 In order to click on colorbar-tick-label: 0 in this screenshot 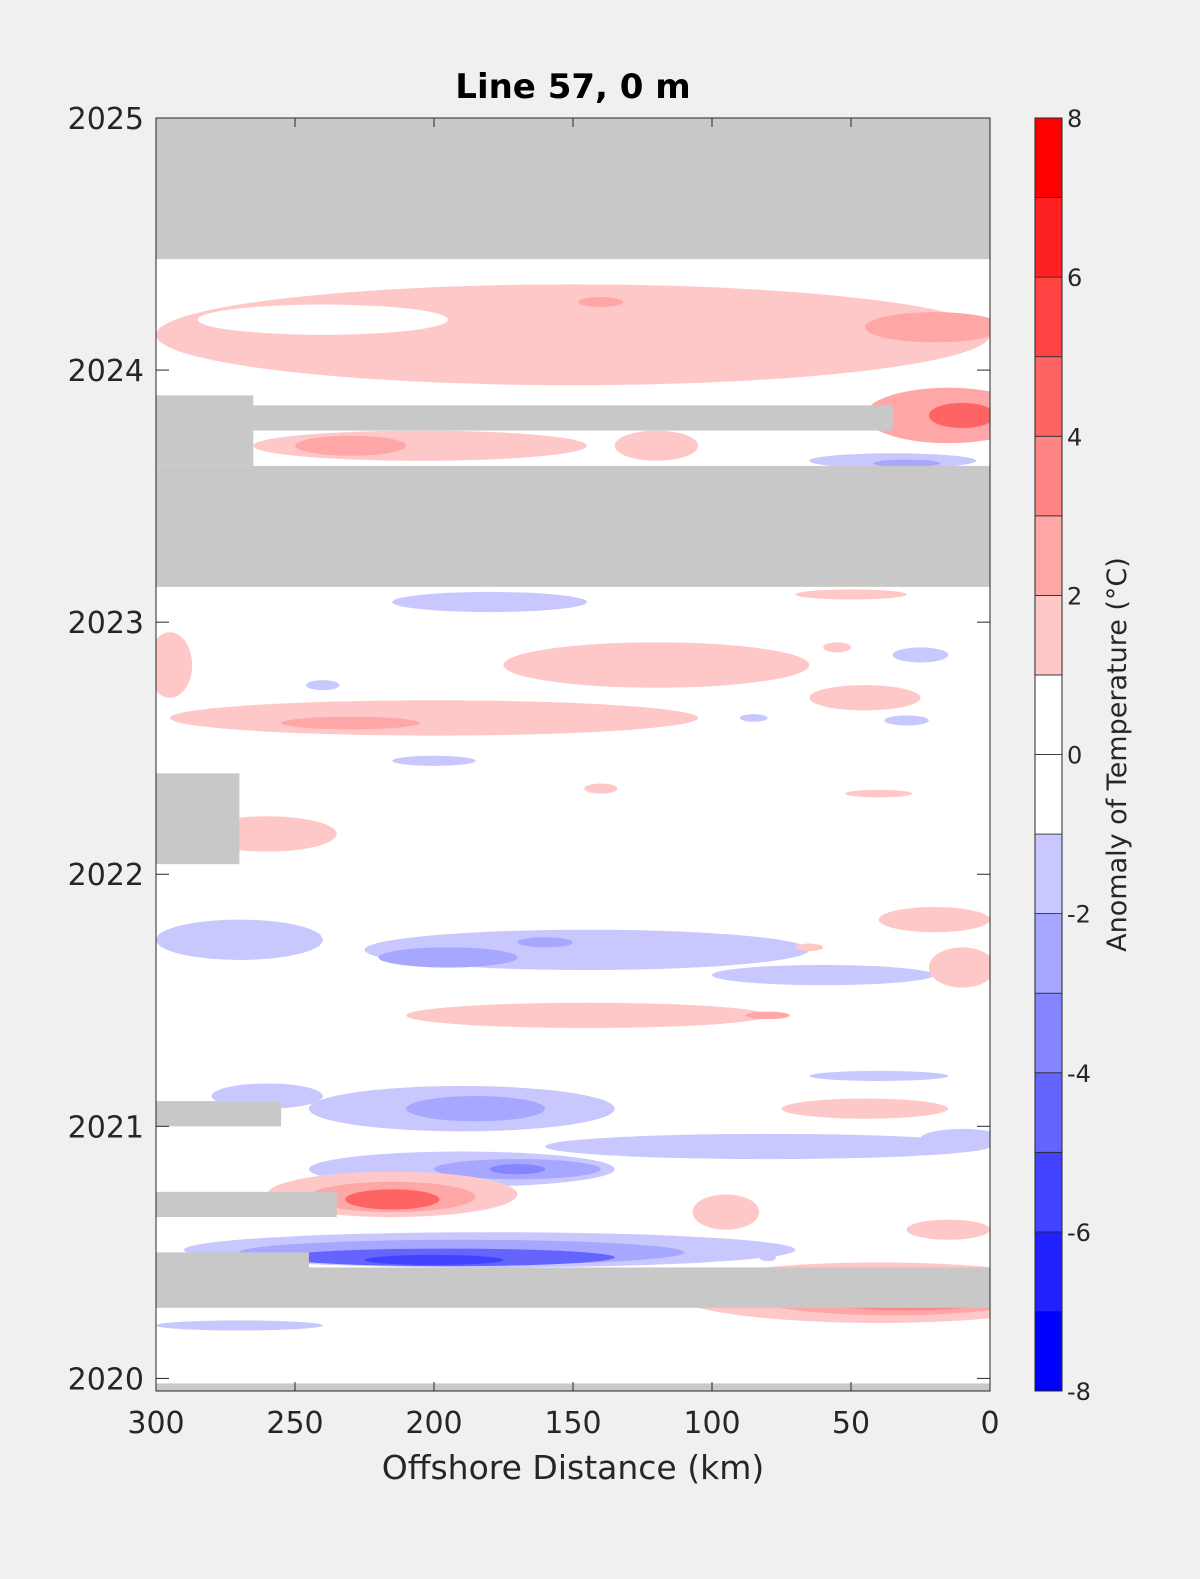, I will do `click(1074, 756)`.